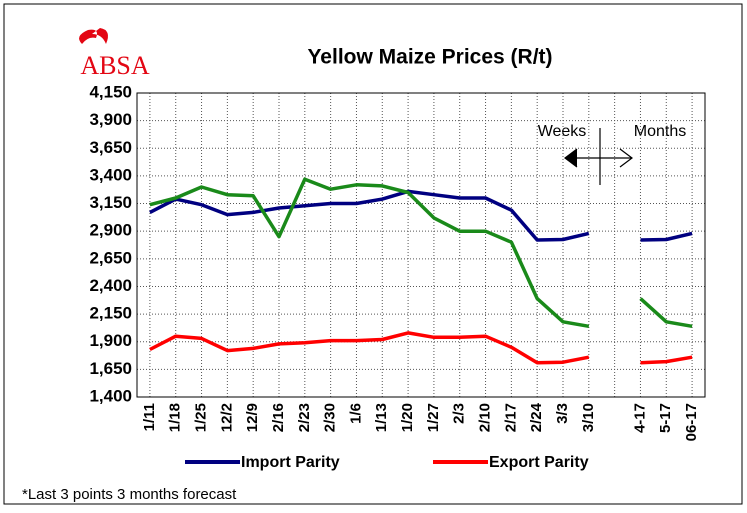 The image size is (747, 513). Describe the element at coordinates (110, 230) in the screenshot. I see `y-tick-label: 2,900` at that location.